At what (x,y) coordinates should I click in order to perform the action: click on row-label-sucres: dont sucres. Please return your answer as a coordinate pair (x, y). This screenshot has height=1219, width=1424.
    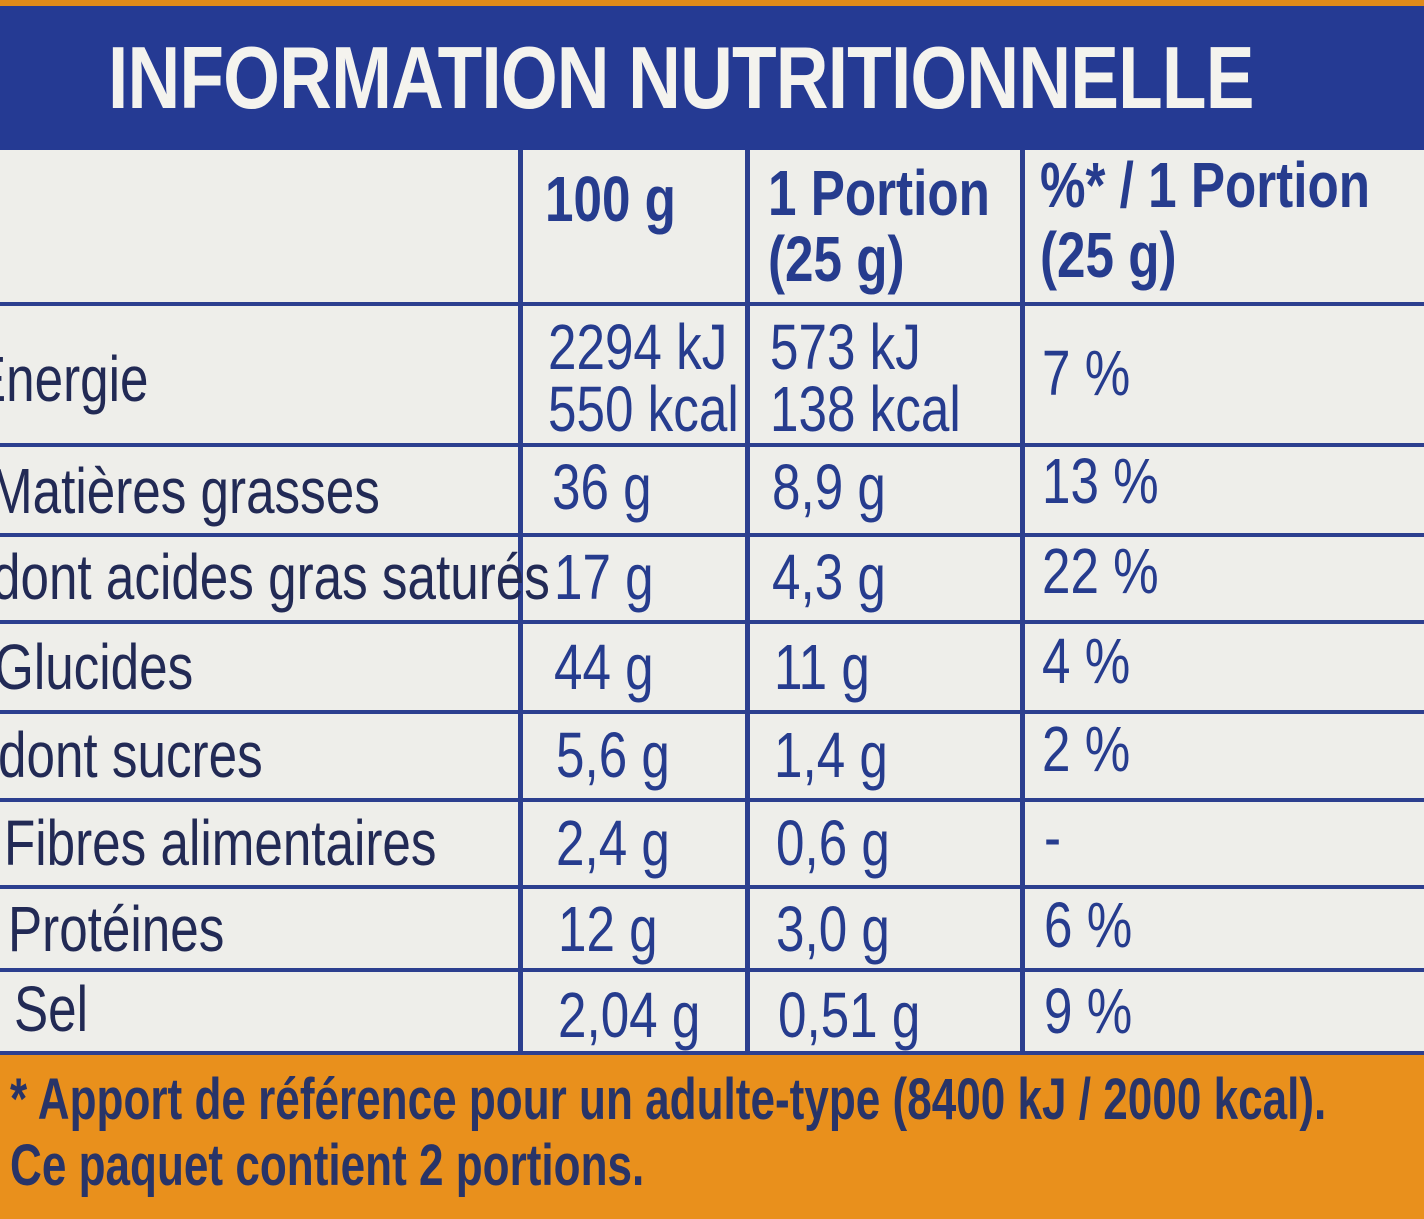
    Looking at the image, I should click on (131, 755).